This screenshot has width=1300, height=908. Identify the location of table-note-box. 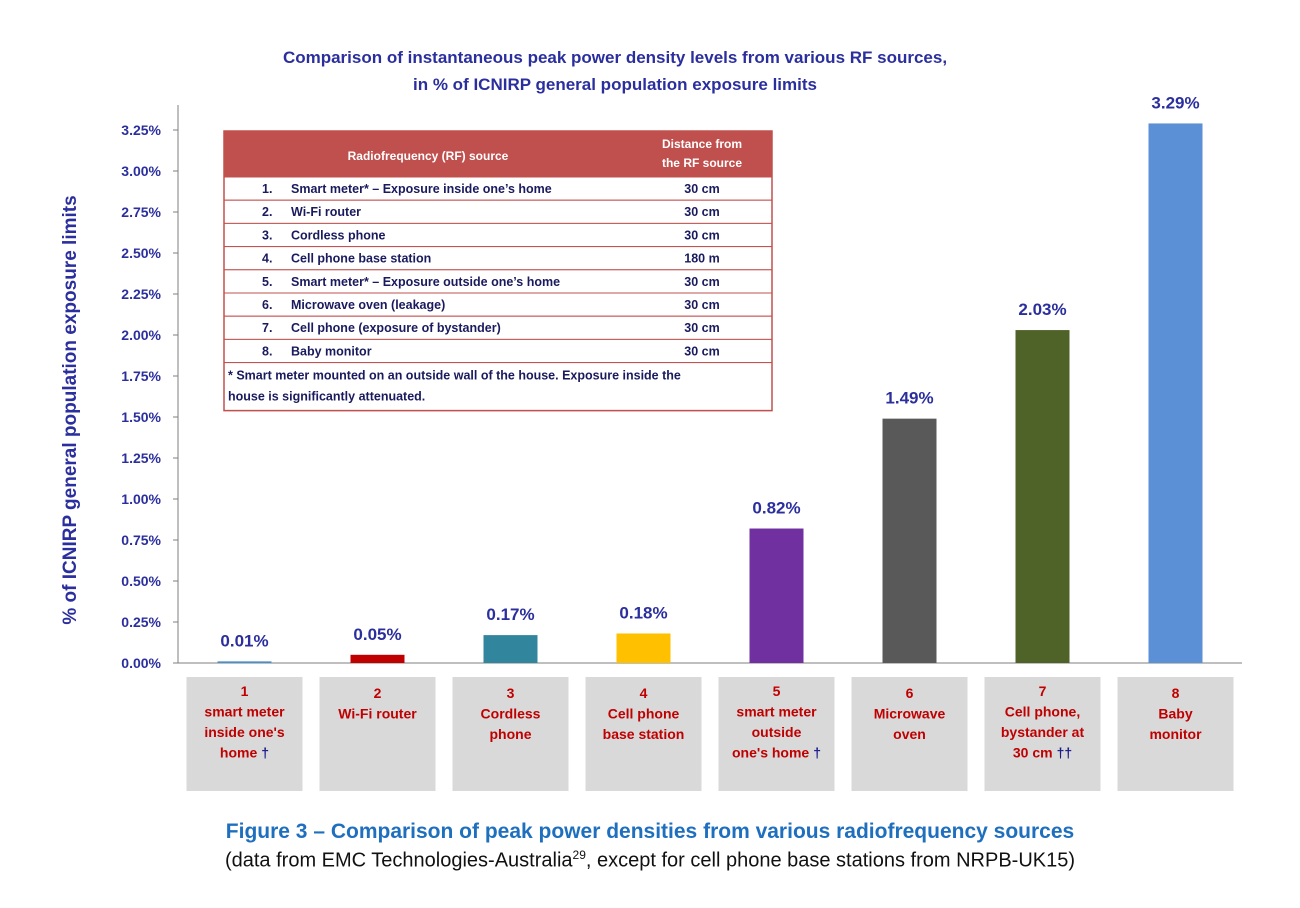
(498, 387).